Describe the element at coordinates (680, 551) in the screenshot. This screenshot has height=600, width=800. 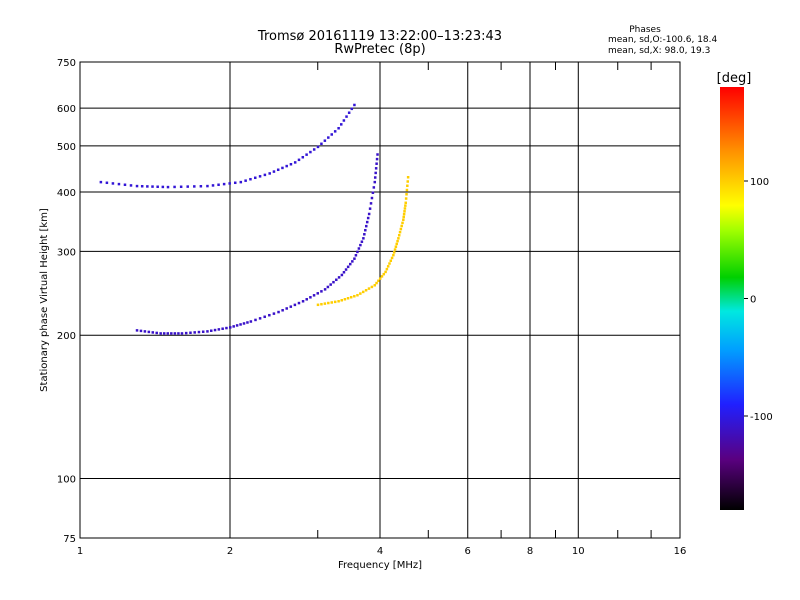
I see `x-tick-label: 16` at that location.